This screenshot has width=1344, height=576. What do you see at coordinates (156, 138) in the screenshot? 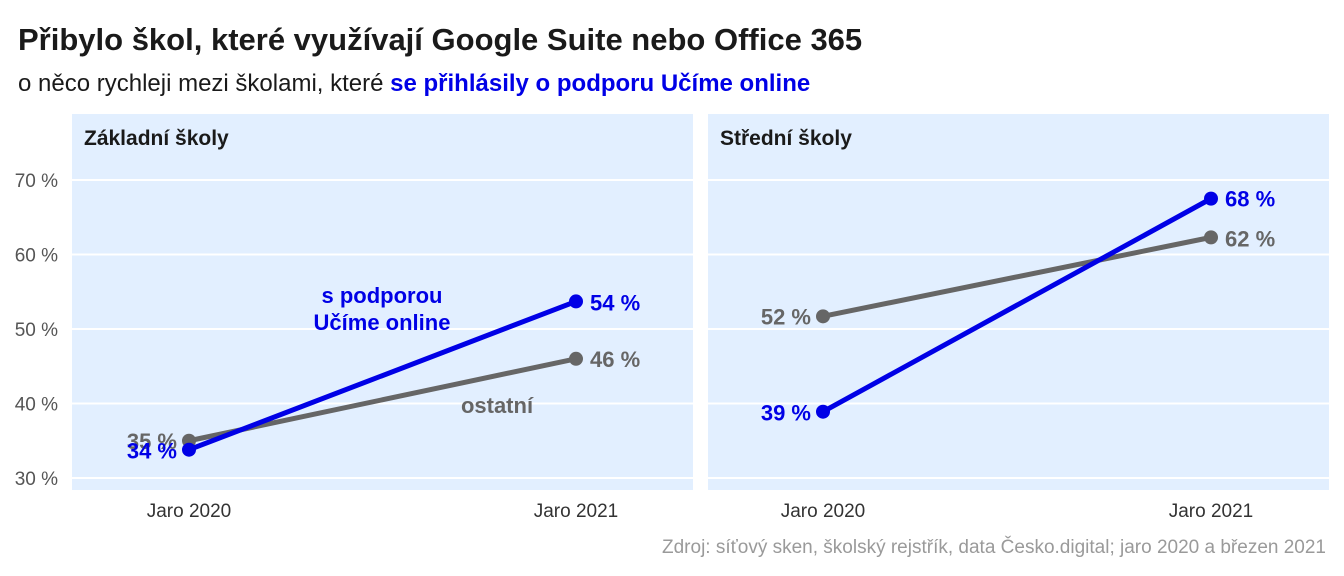
I see `panel-title: Základní školy` at bounding box center [156, 138].